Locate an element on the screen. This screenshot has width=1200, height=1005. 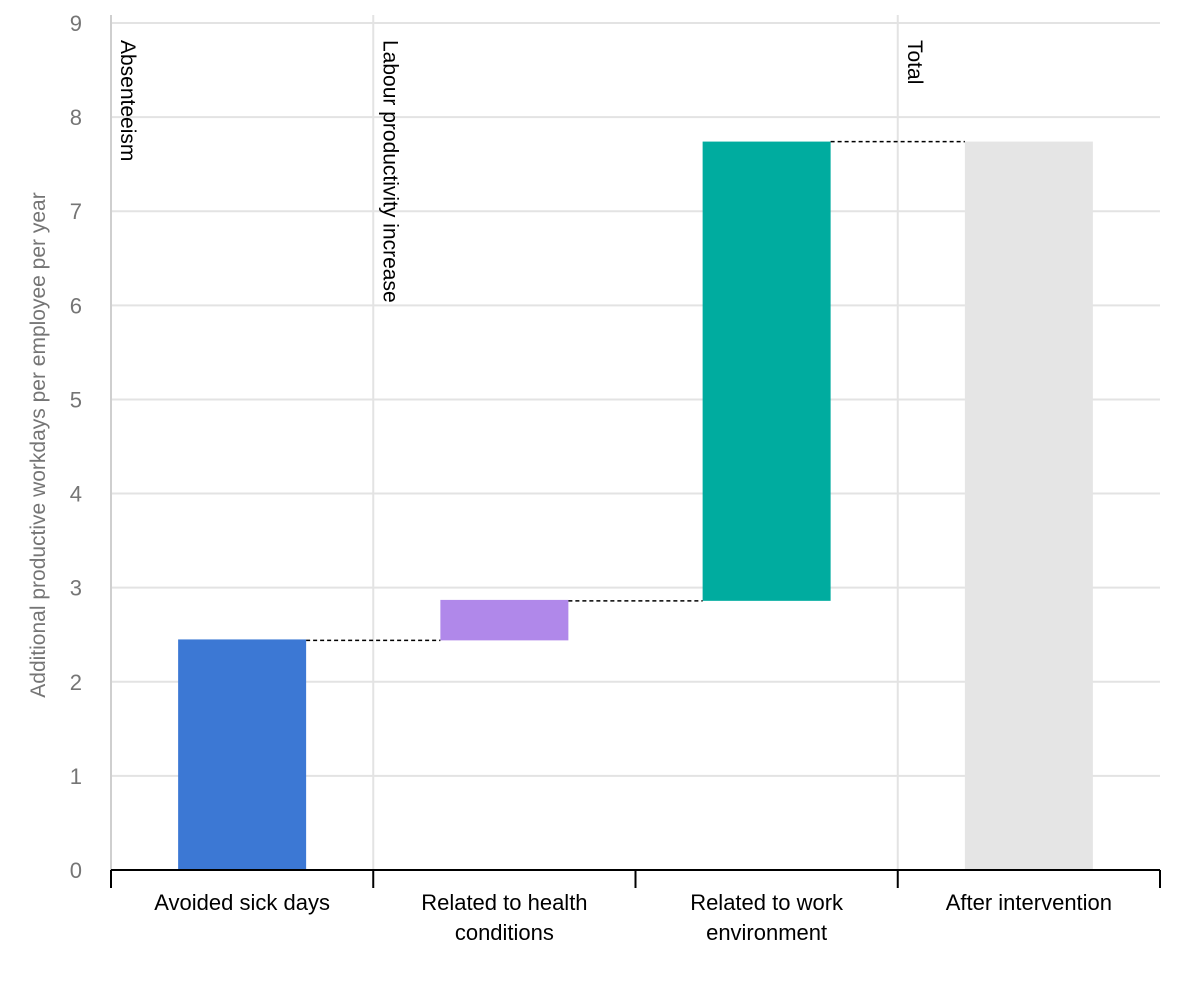
y-tick-label: 7 is located at coordinates (76, 211).